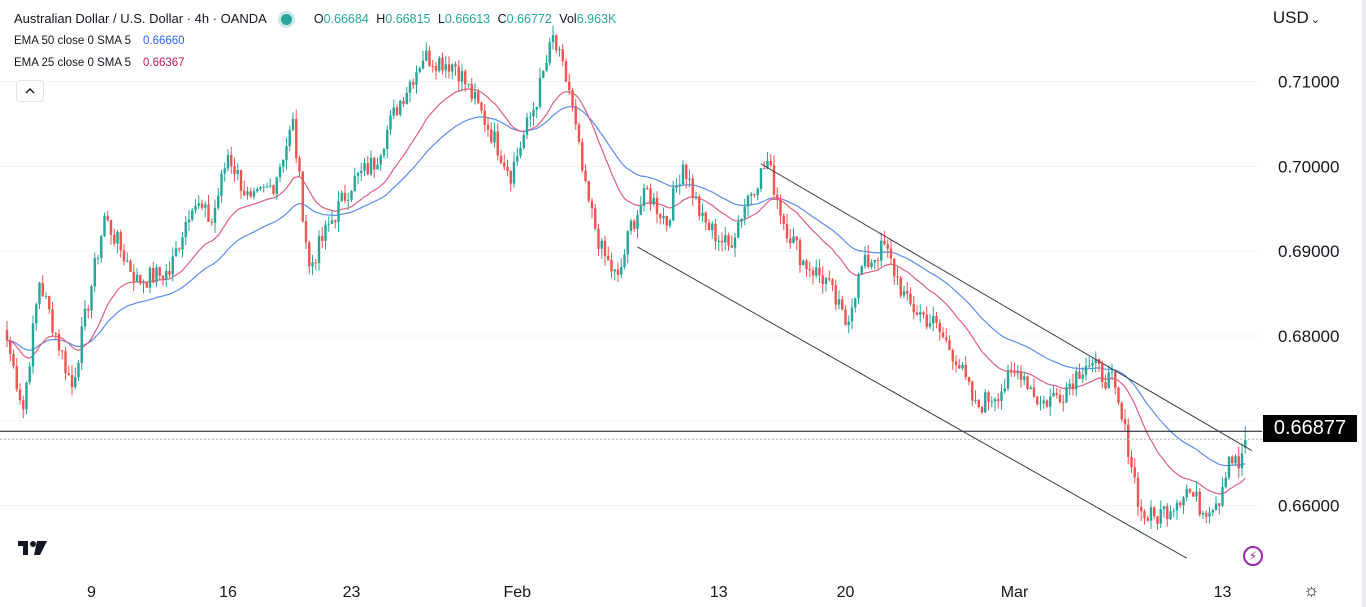 The image size is (1366, 607). What do you see at coordinates (33, 548) in the screenshot?
I see `tradingview-logo-icon` at bounding box center [33, 548].